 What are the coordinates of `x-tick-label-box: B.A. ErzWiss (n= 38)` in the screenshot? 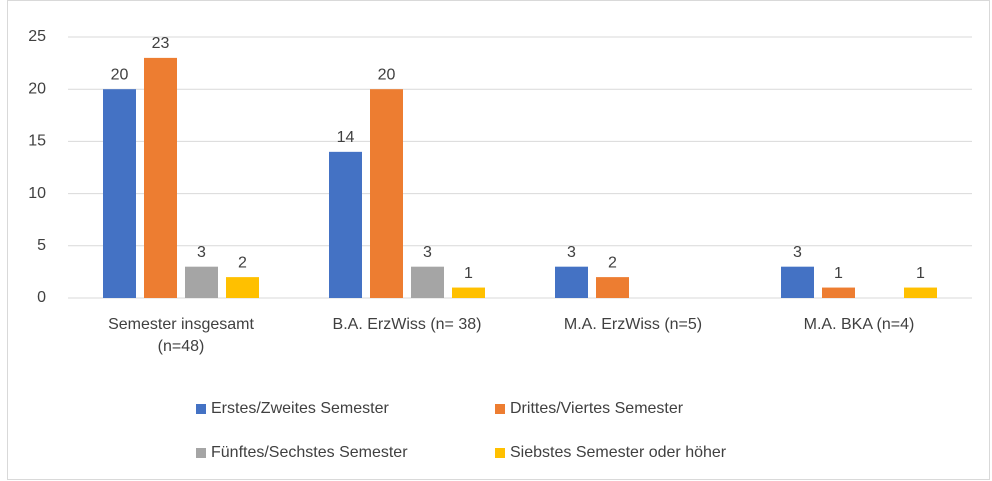 It's located at (407, 324).